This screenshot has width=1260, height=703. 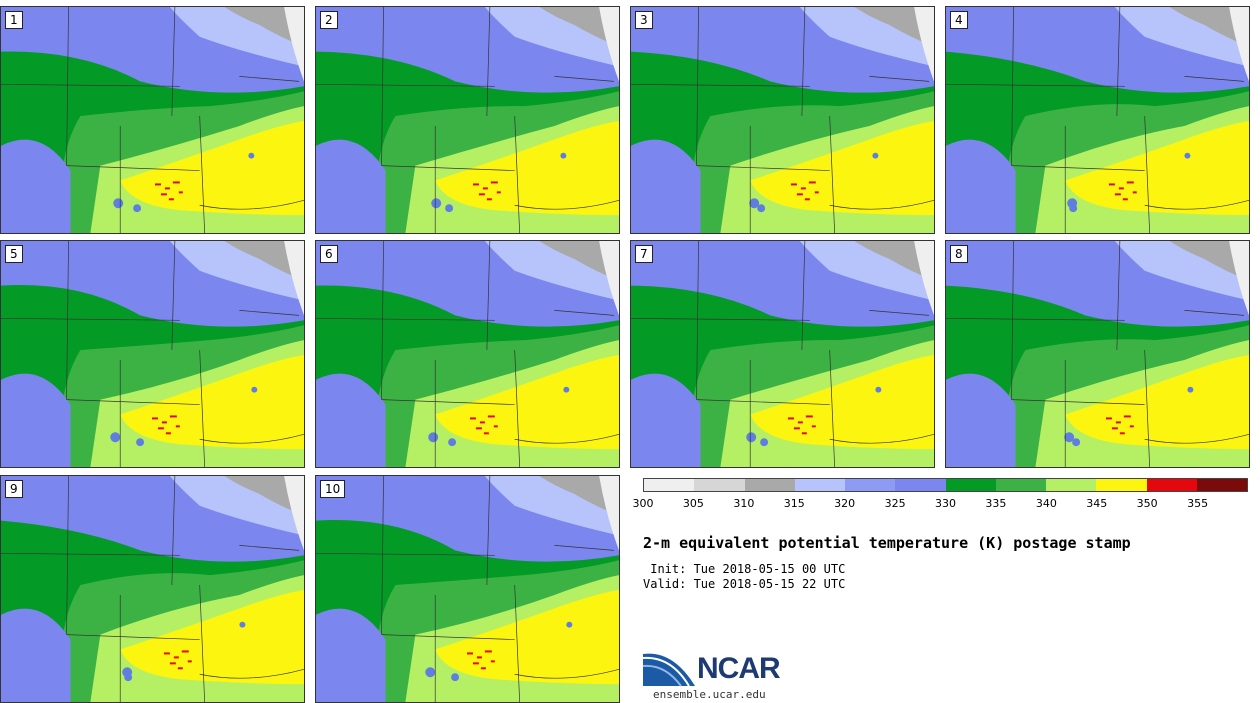 I want to click on postage-stamp-4: 4, so click(x=1097, y=120).